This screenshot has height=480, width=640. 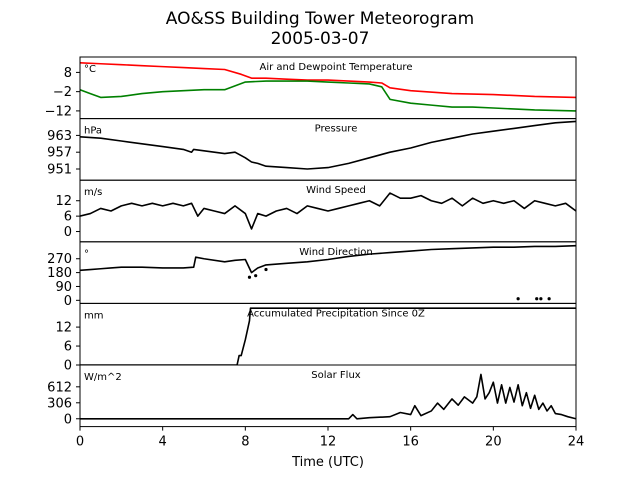 I want to click on x-tick-label: 20, so click(x=493, y=442).